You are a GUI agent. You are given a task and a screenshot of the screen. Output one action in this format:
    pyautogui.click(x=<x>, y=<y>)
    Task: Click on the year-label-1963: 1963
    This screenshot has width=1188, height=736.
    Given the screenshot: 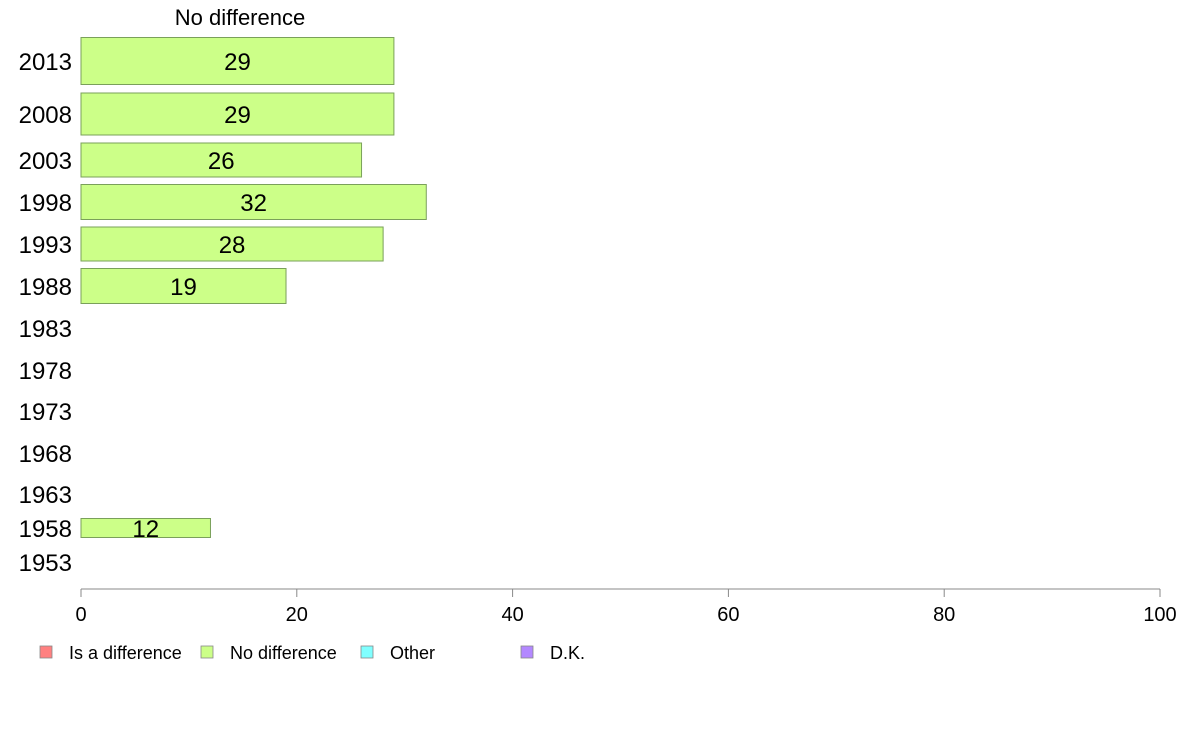 What is the action you would take?
    pyautogui.click(x=45, y=495)
    